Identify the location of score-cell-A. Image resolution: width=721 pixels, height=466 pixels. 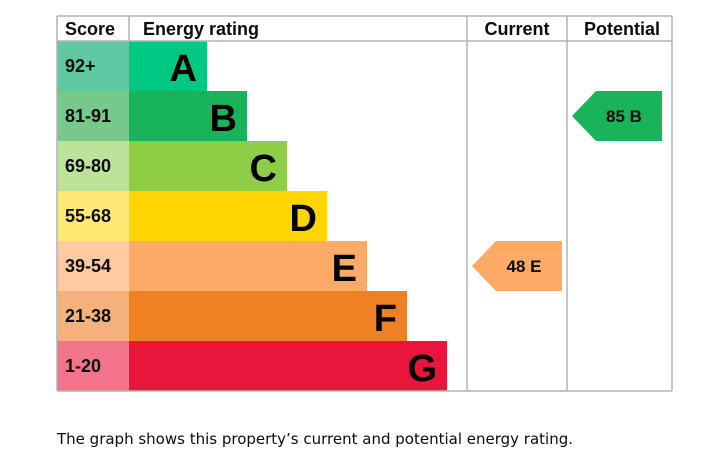
(93, 66).